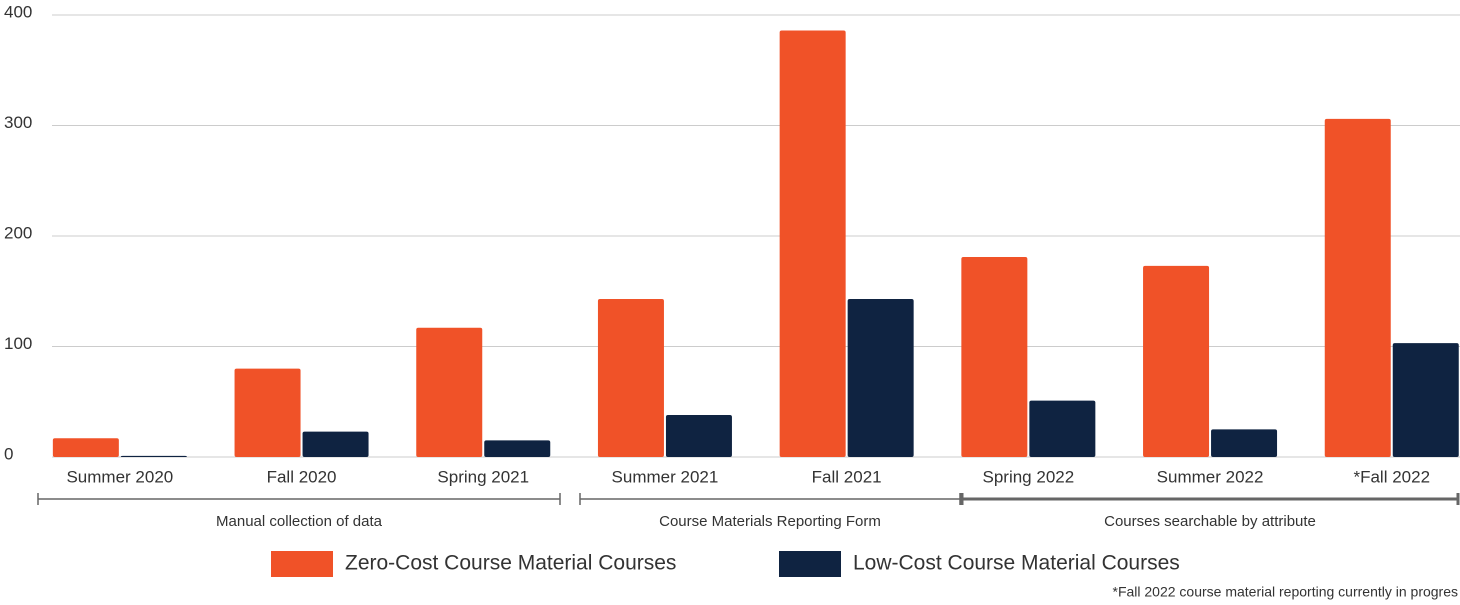 This screenshot has width=1460, height=605. I want to click on group-label: Course Materials Reporting Form, so click(770, 521).